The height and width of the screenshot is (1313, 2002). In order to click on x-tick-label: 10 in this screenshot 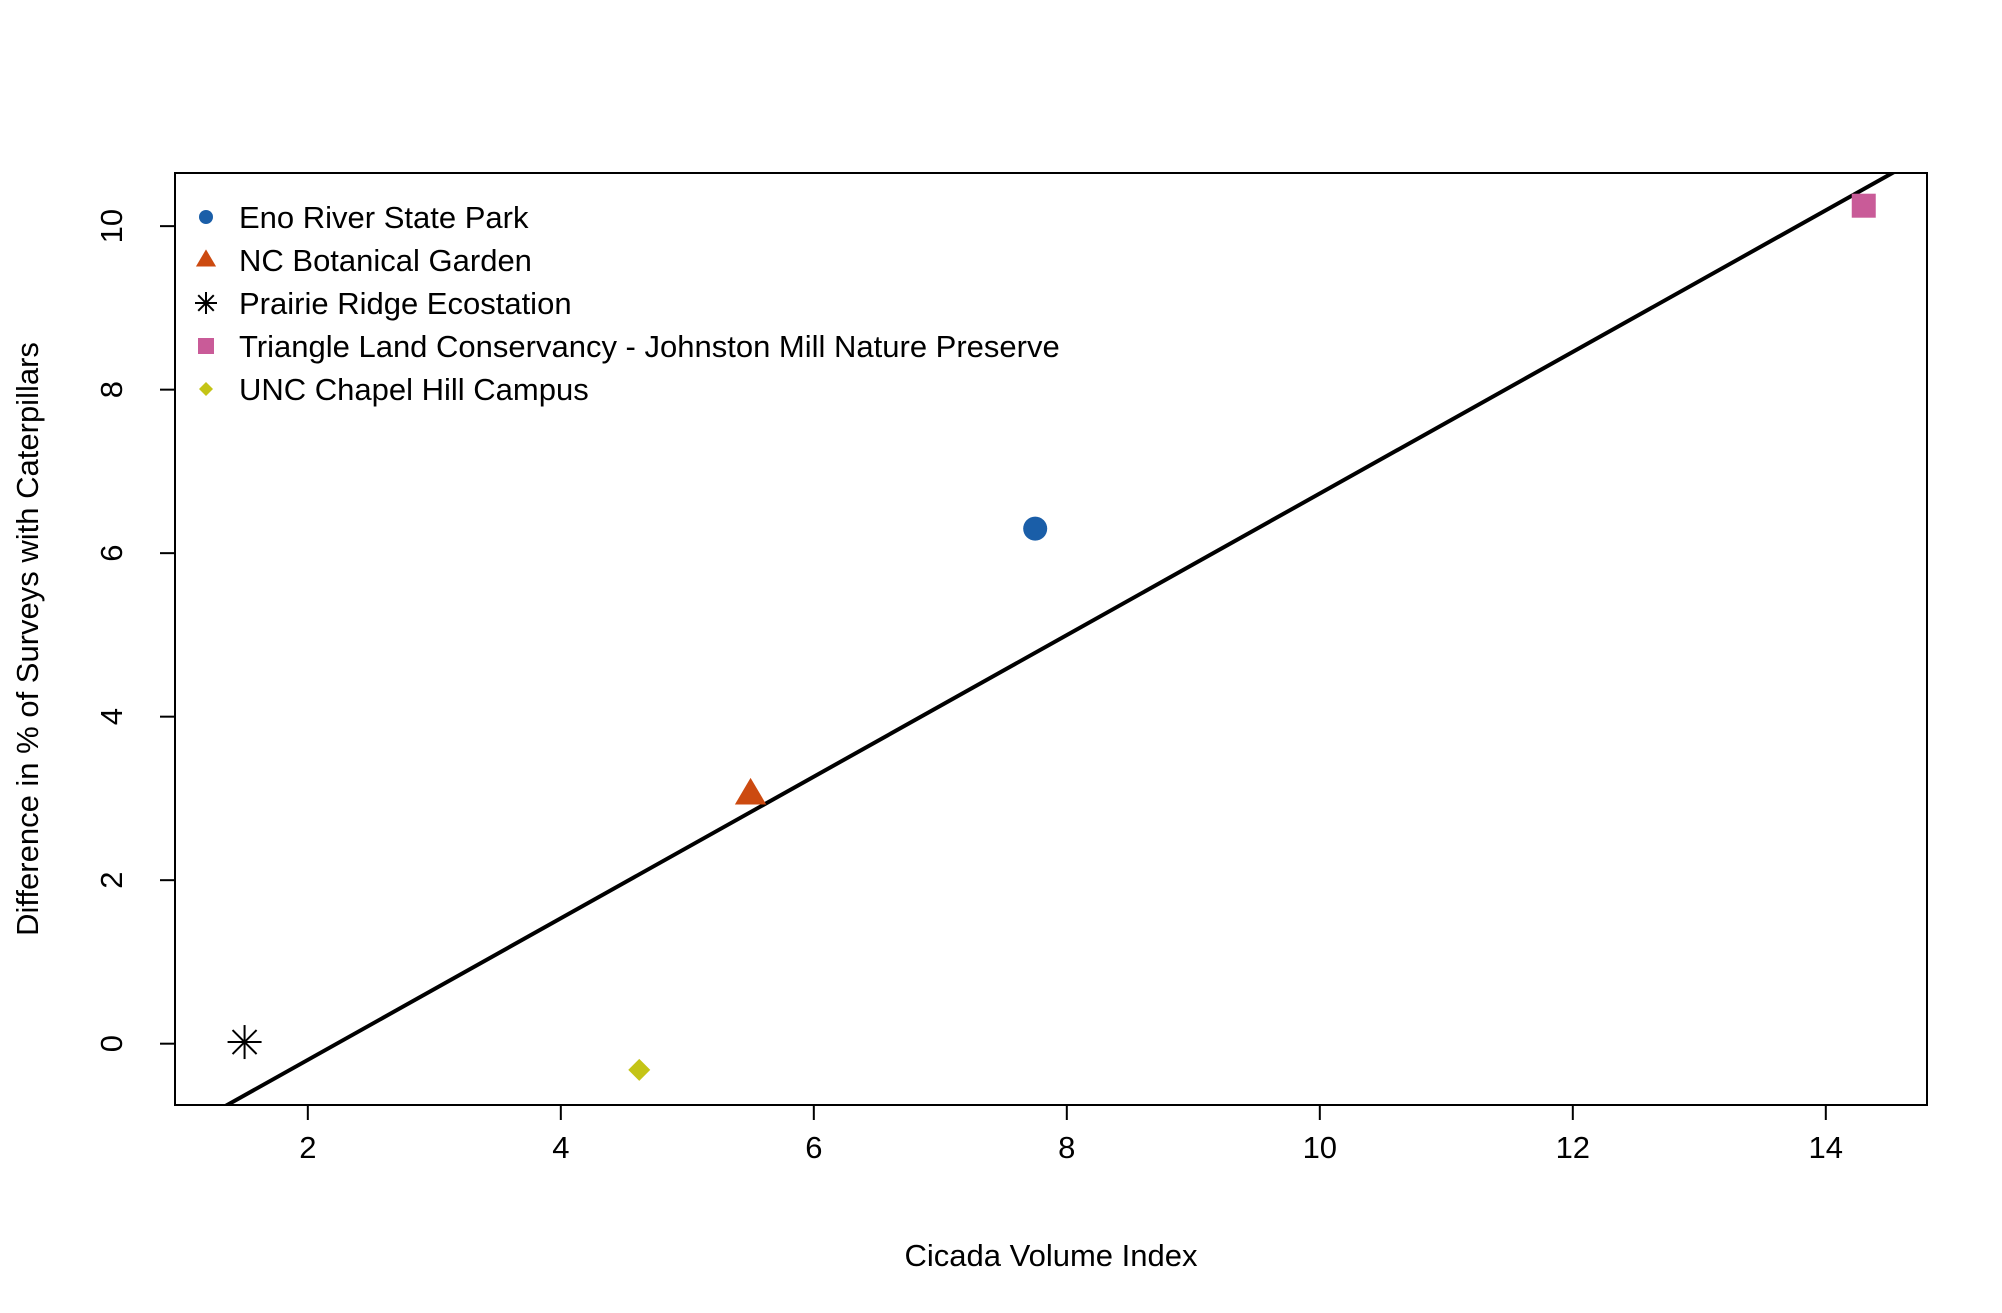, I will do `click(1320, 1147)`.